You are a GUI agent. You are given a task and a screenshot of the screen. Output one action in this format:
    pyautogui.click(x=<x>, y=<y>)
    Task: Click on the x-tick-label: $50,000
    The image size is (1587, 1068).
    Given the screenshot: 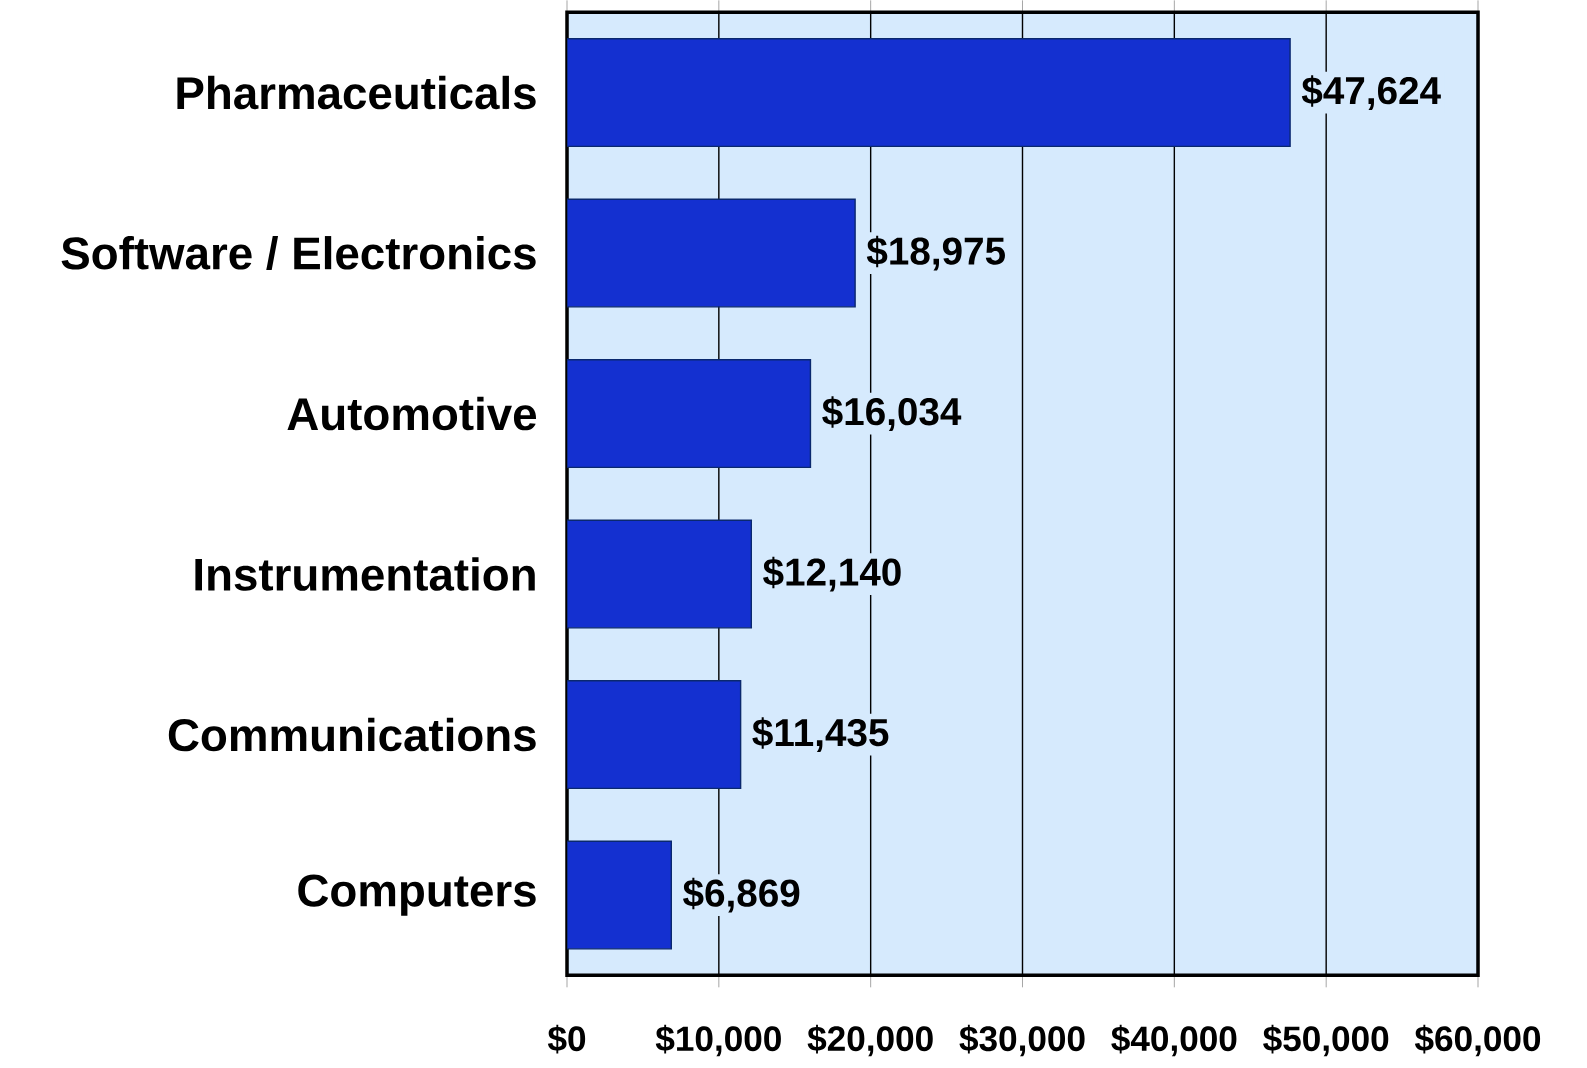 What is the action you would take?
    pyautogui.click(x=1326, y=1040)
    